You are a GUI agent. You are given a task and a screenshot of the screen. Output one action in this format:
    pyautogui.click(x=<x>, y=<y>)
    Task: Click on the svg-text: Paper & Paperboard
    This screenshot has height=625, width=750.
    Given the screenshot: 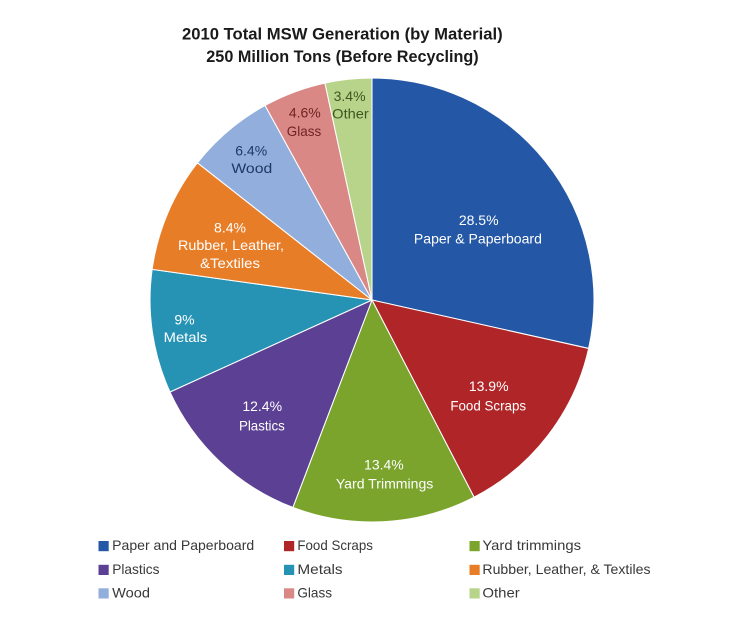 What is the action you would take?
    pyautogui.click(x=478, y=238)
    